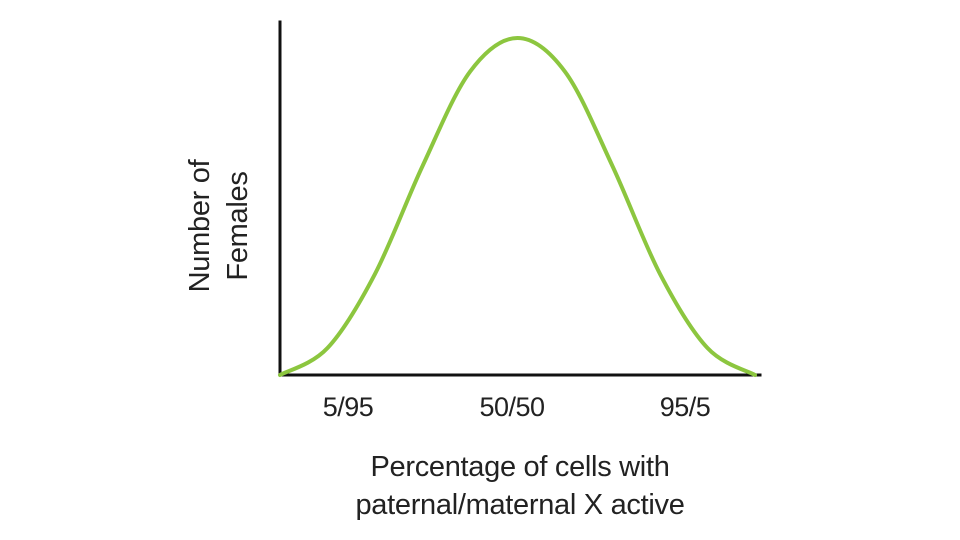 This screenshot has height=540, width=960. I want to click on x-tick-label: 95/5, so click(685, 407).